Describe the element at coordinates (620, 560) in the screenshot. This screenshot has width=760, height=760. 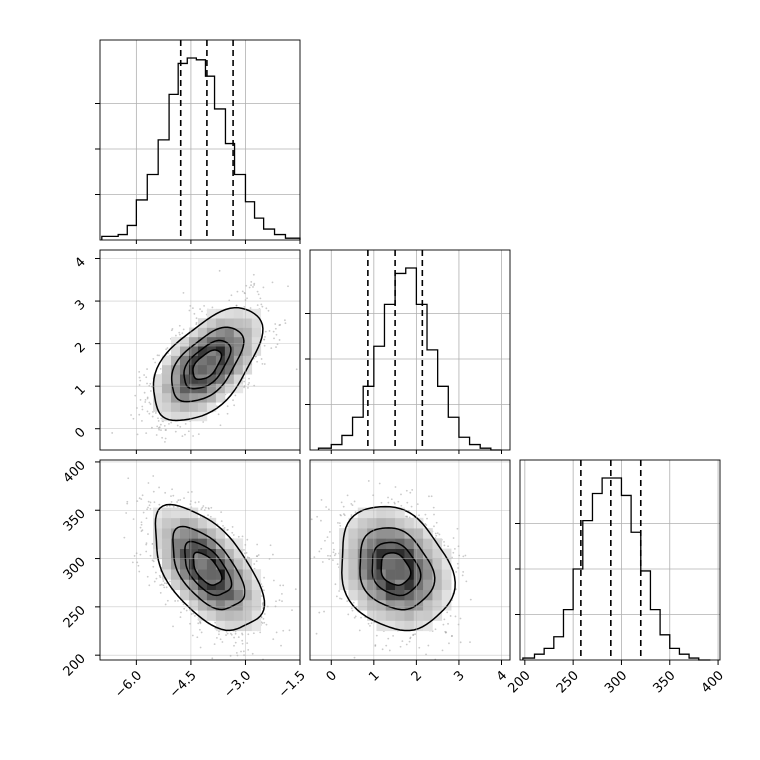
I see `panel-frame` at that location.